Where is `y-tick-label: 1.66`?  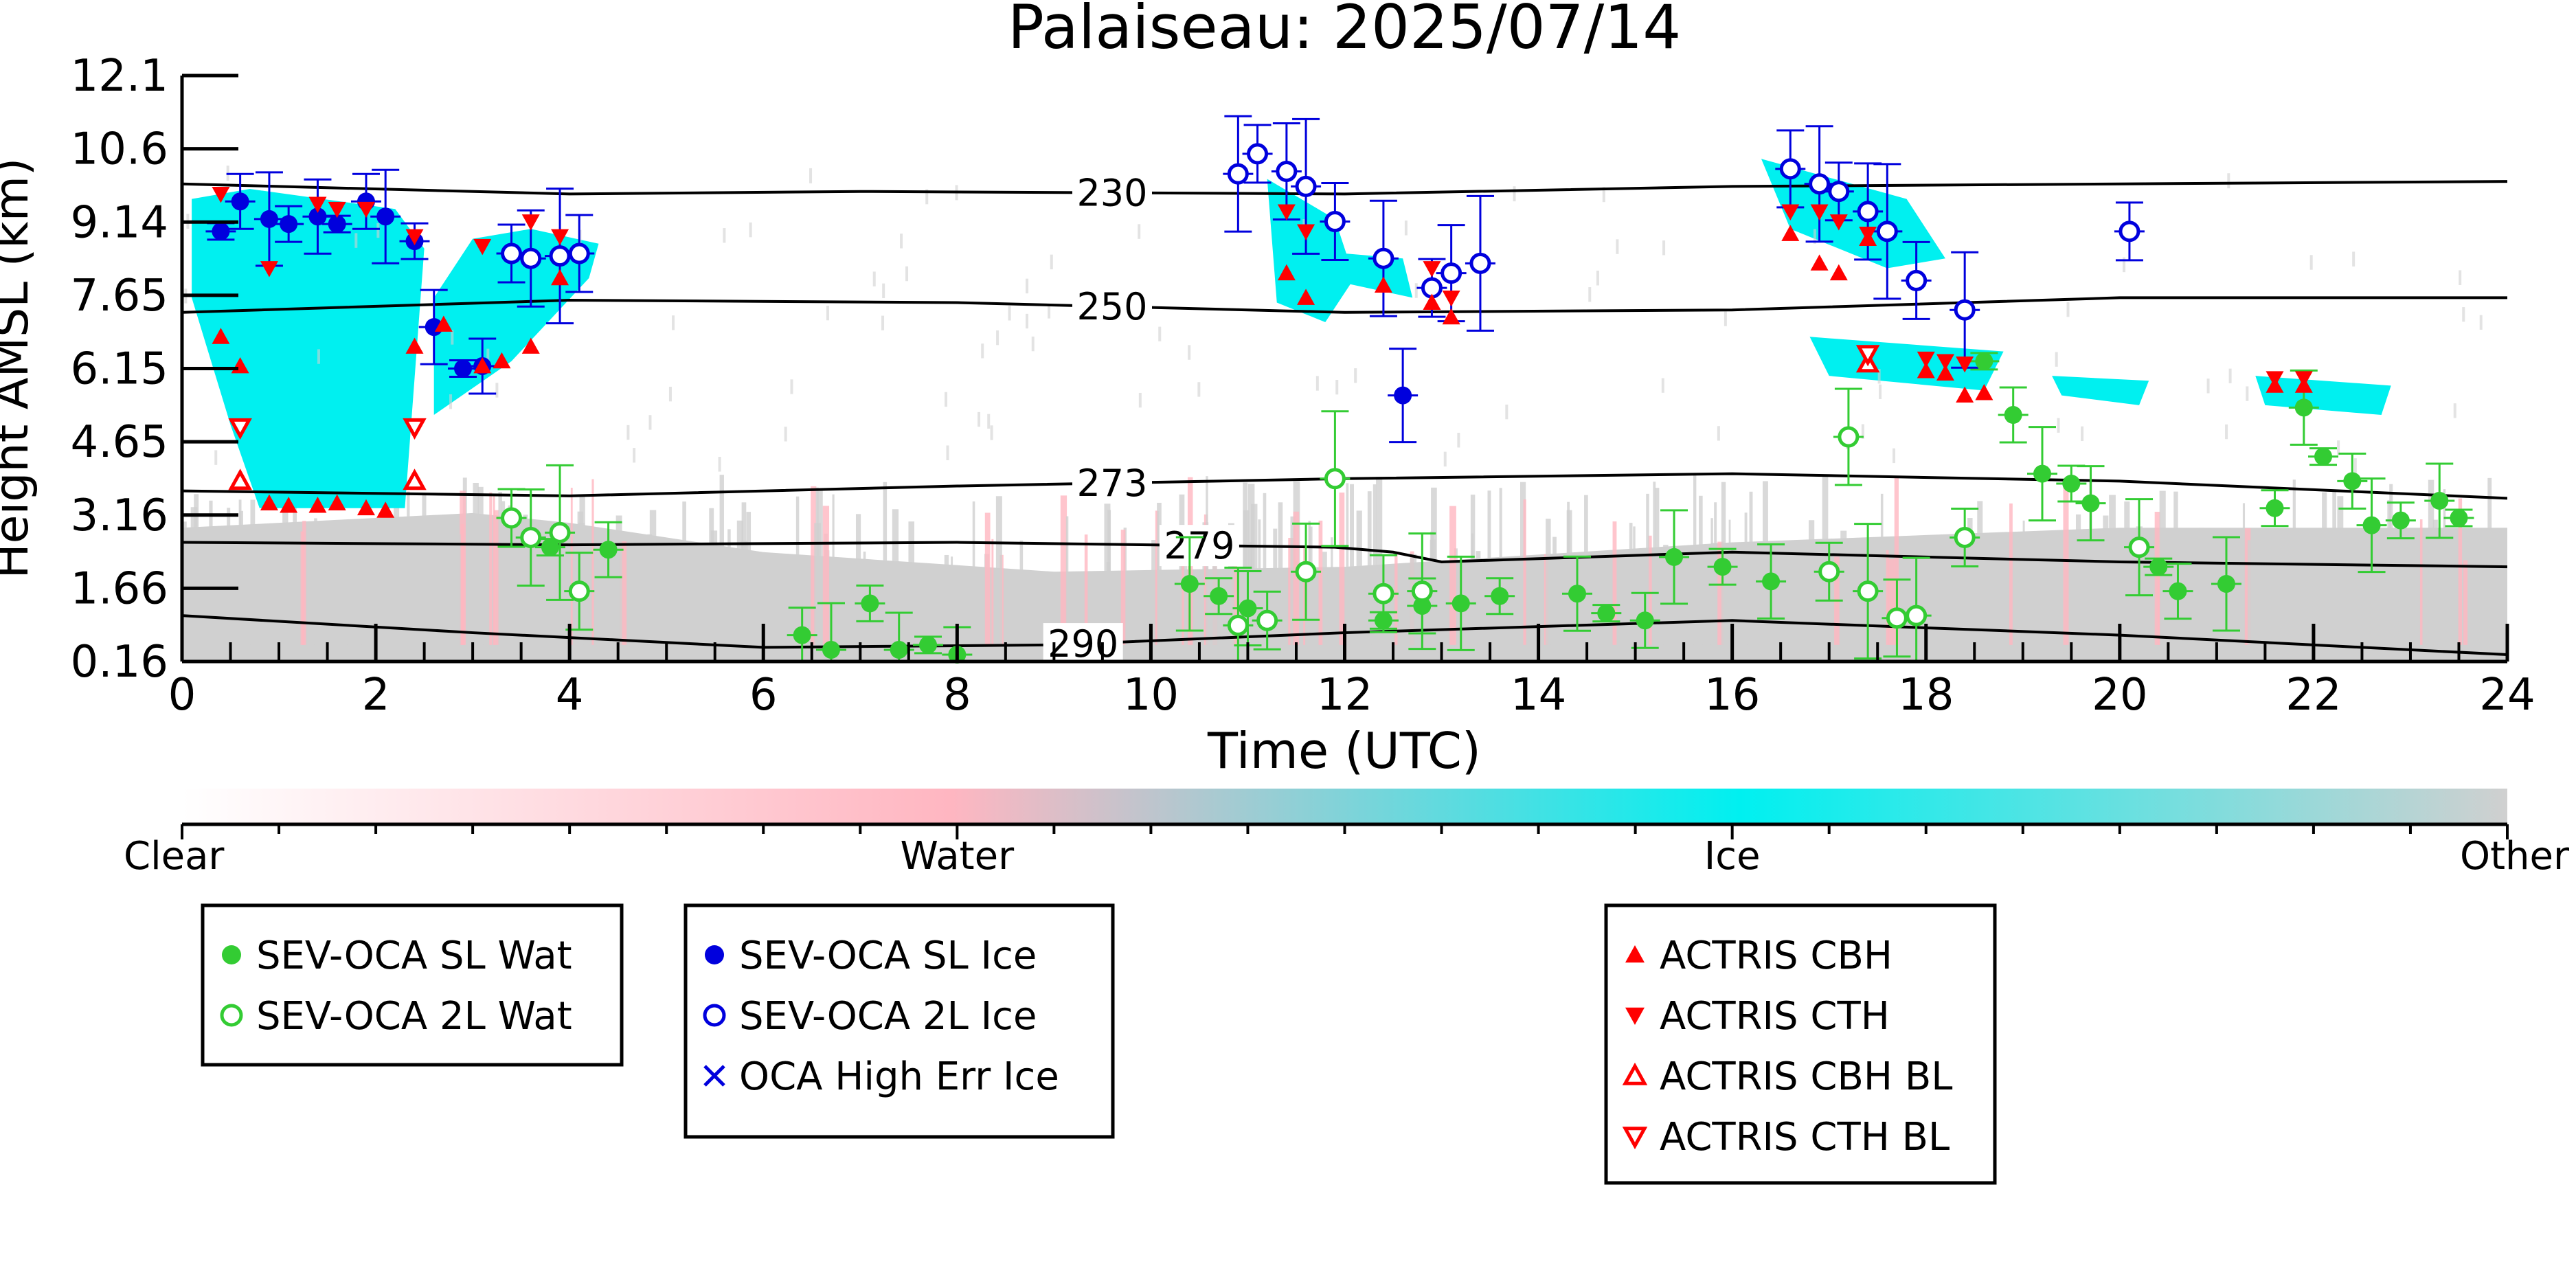 y-tick-label: 1.66 is located at coordinates (120, 588).